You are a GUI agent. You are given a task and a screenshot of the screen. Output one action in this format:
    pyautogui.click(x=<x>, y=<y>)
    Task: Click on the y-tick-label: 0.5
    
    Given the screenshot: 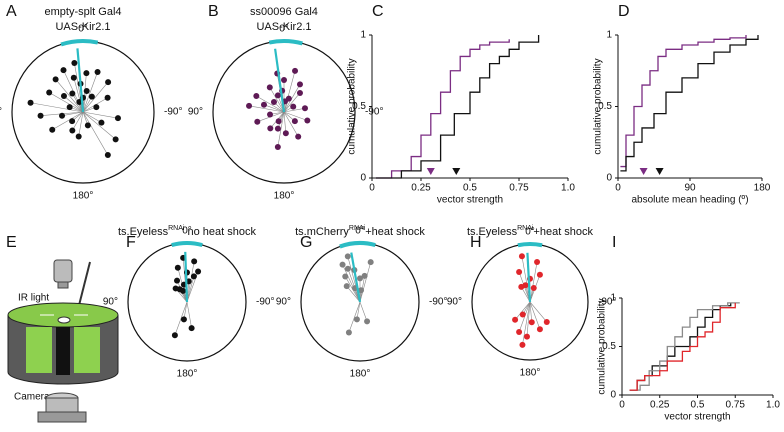 What is the action you would take?
    pyautogui.click(x=609, y=346)
    